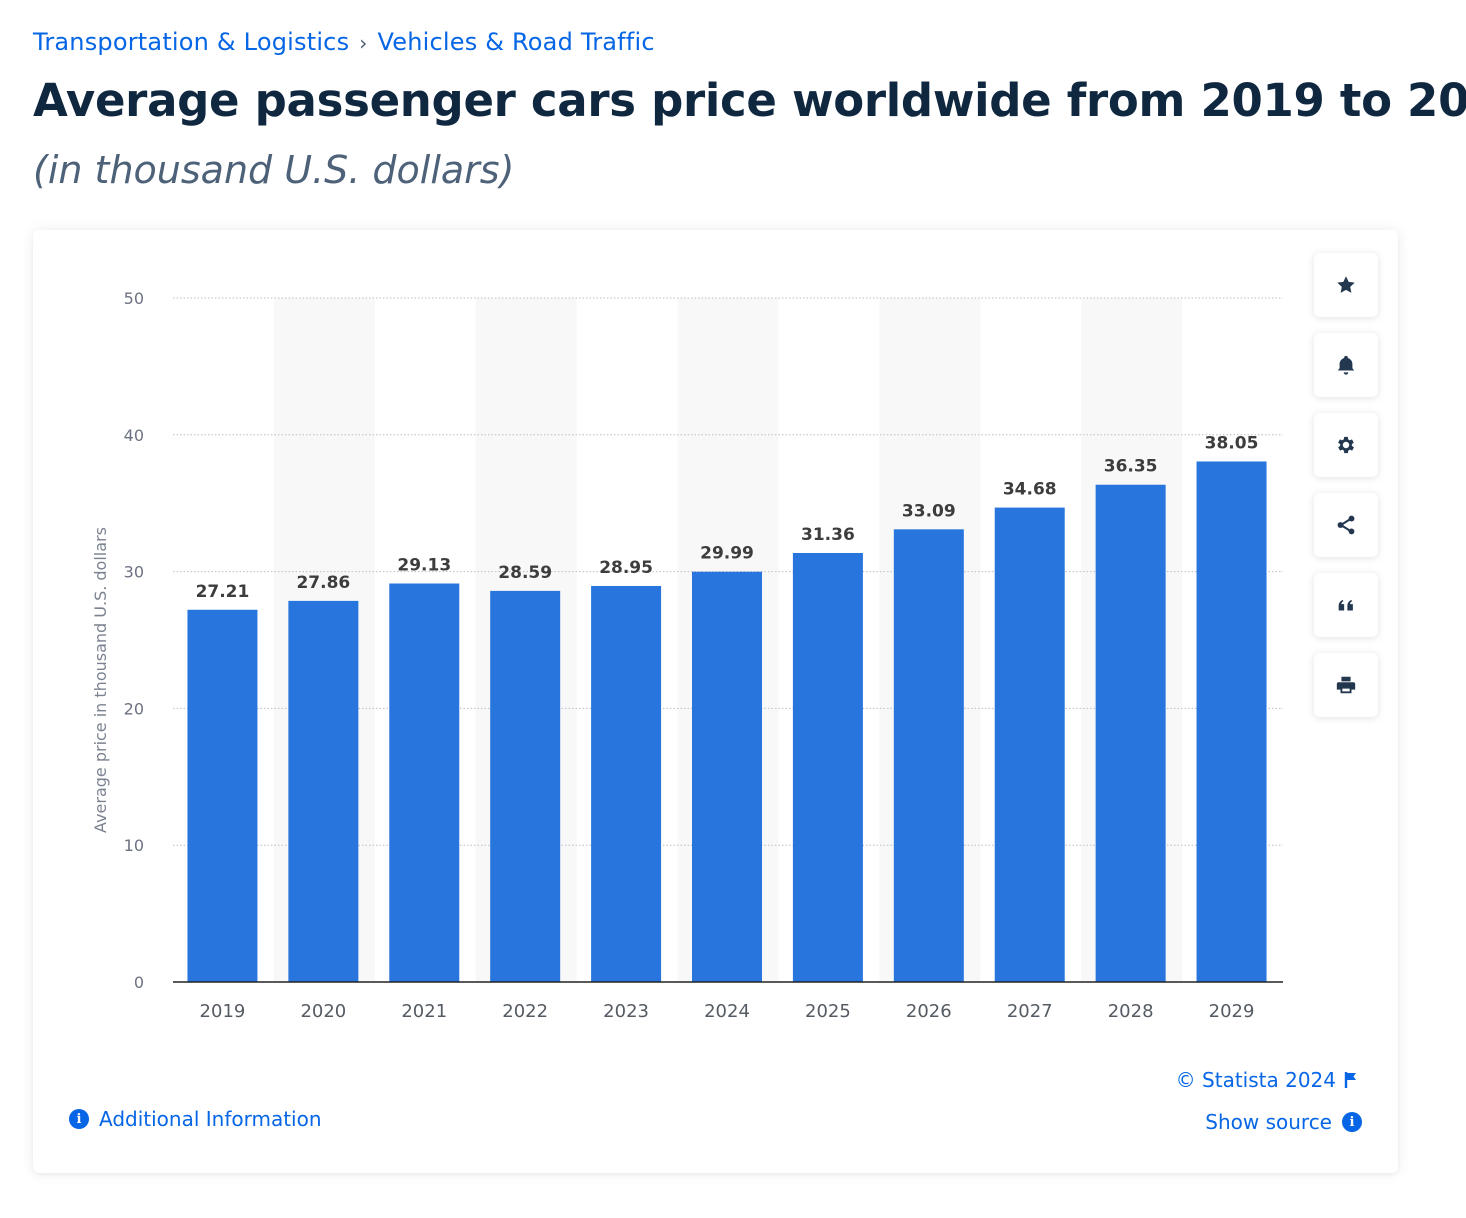  I want to click on bell-icon, so click(1346, 365).